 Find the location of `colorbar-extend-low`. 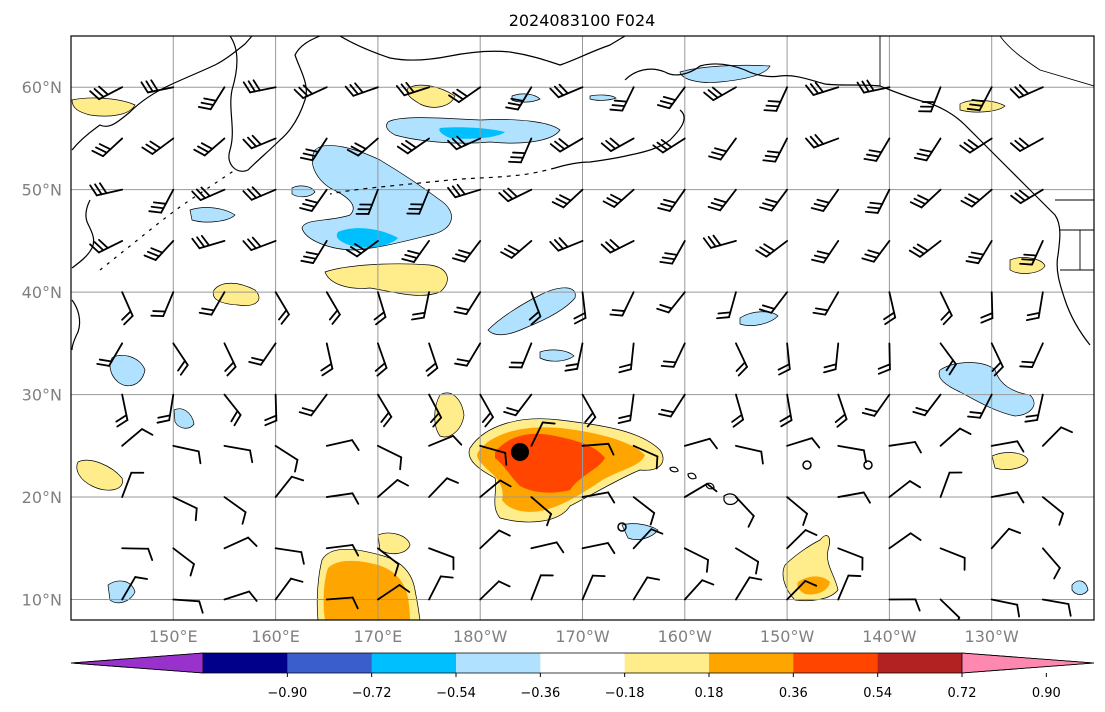

colorbar-extend-low is located at coordinates (137, 663).